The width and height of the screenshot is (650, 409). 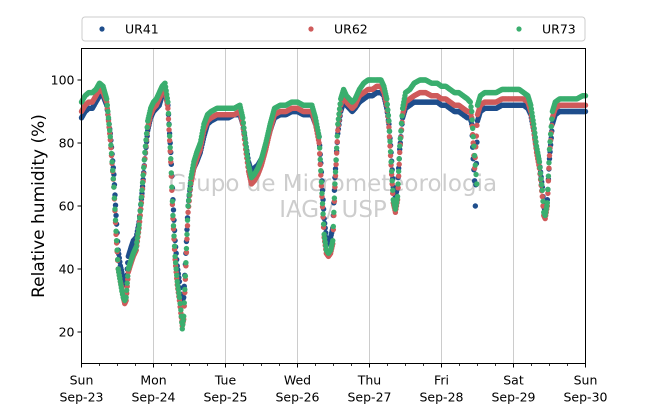 I want to click on legend-label-ur62: UR62, so click(x=351, y=29).